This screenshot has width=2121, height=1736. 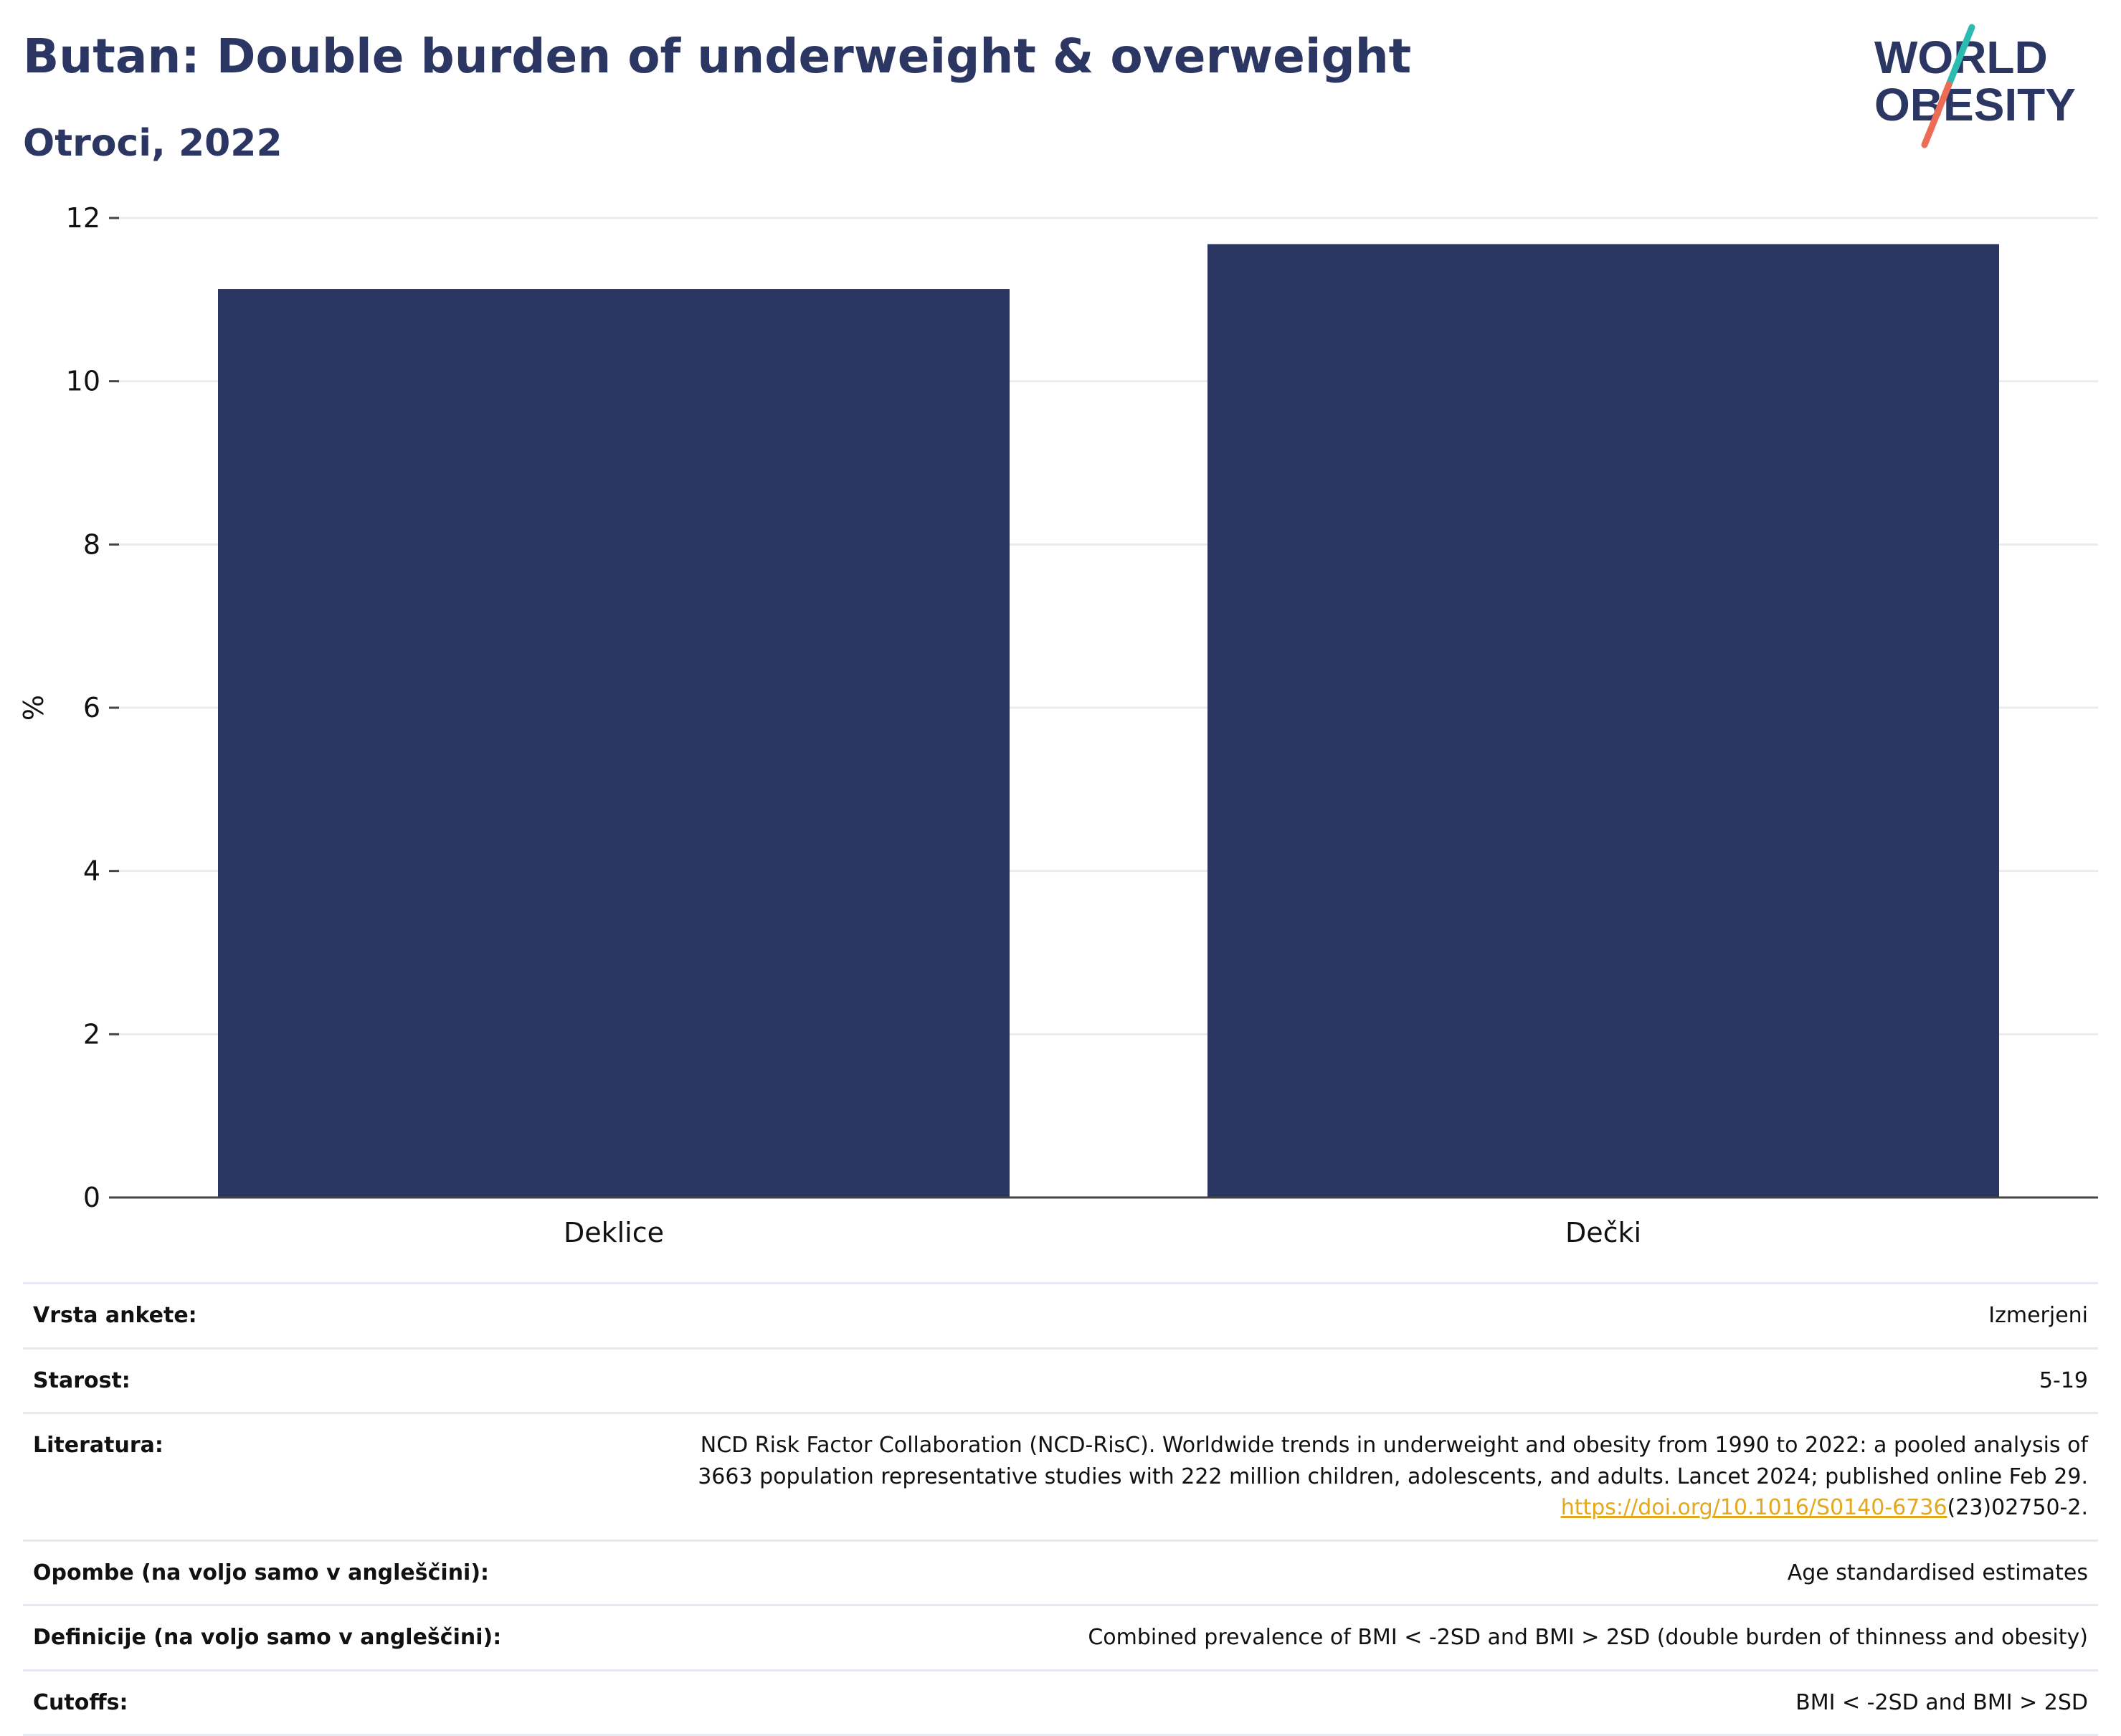 I want to click on y-tick-label: 2, so click(x=91, y=1034).